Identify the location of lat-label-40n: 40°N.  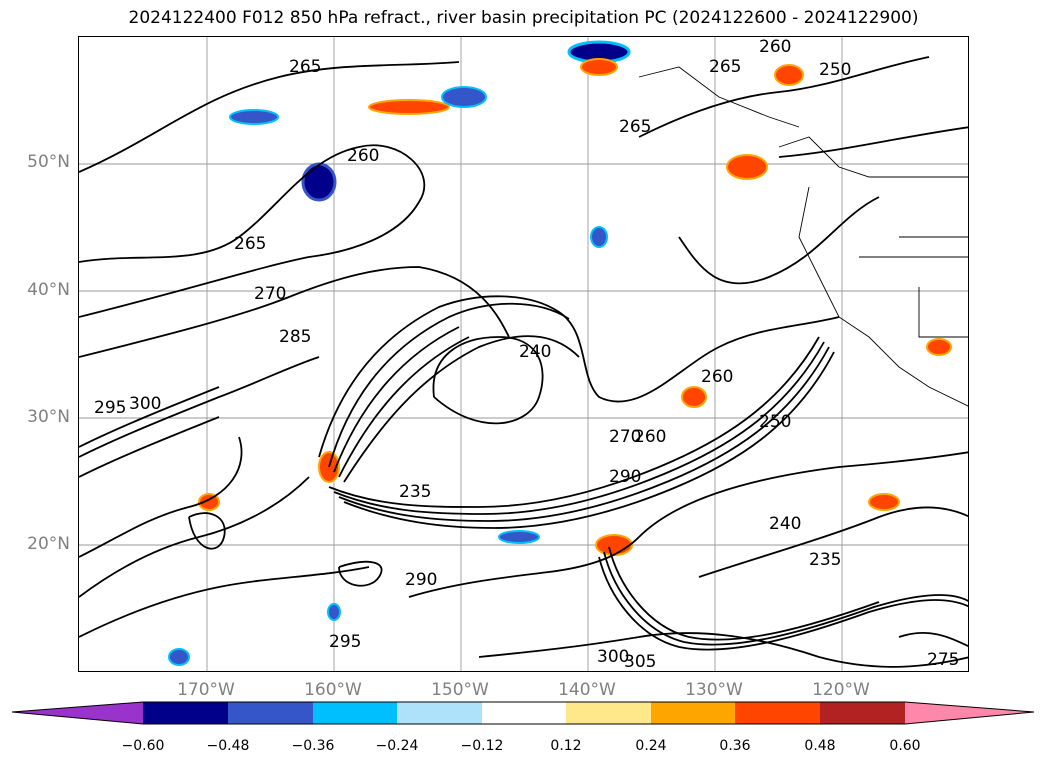
(48, 290).